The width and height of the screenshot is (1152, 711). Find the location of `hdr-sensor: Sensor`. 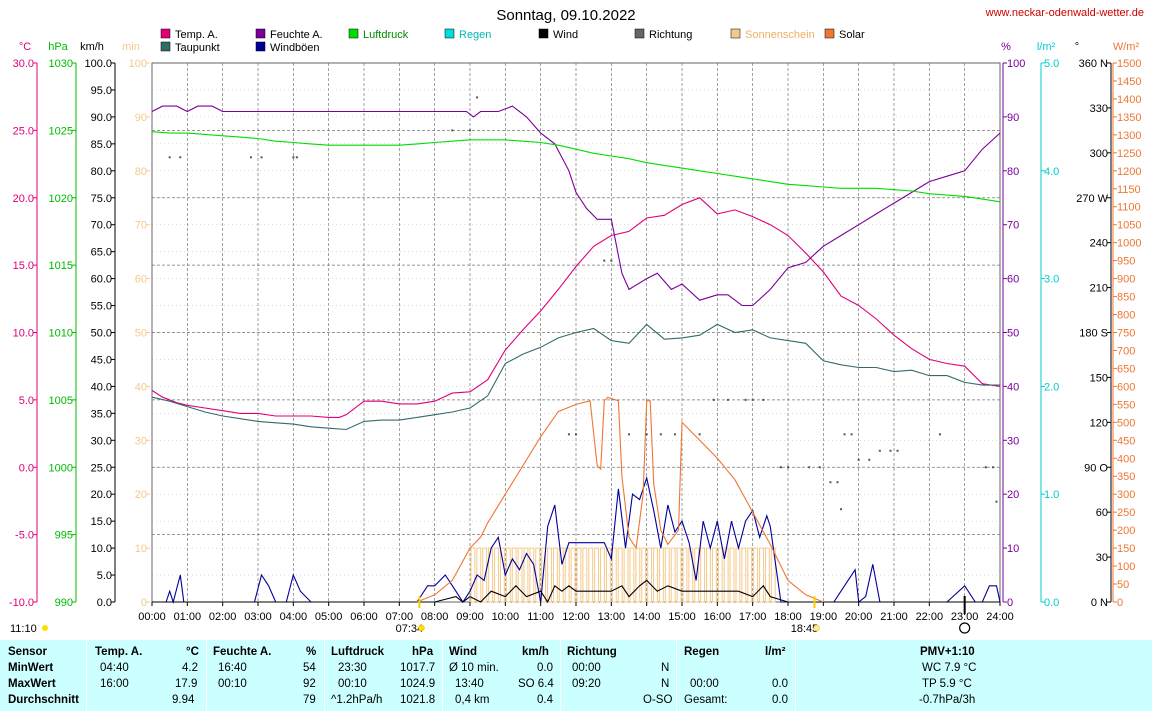

hdr-sensor: Sensor is located at coordinates (27, 652).